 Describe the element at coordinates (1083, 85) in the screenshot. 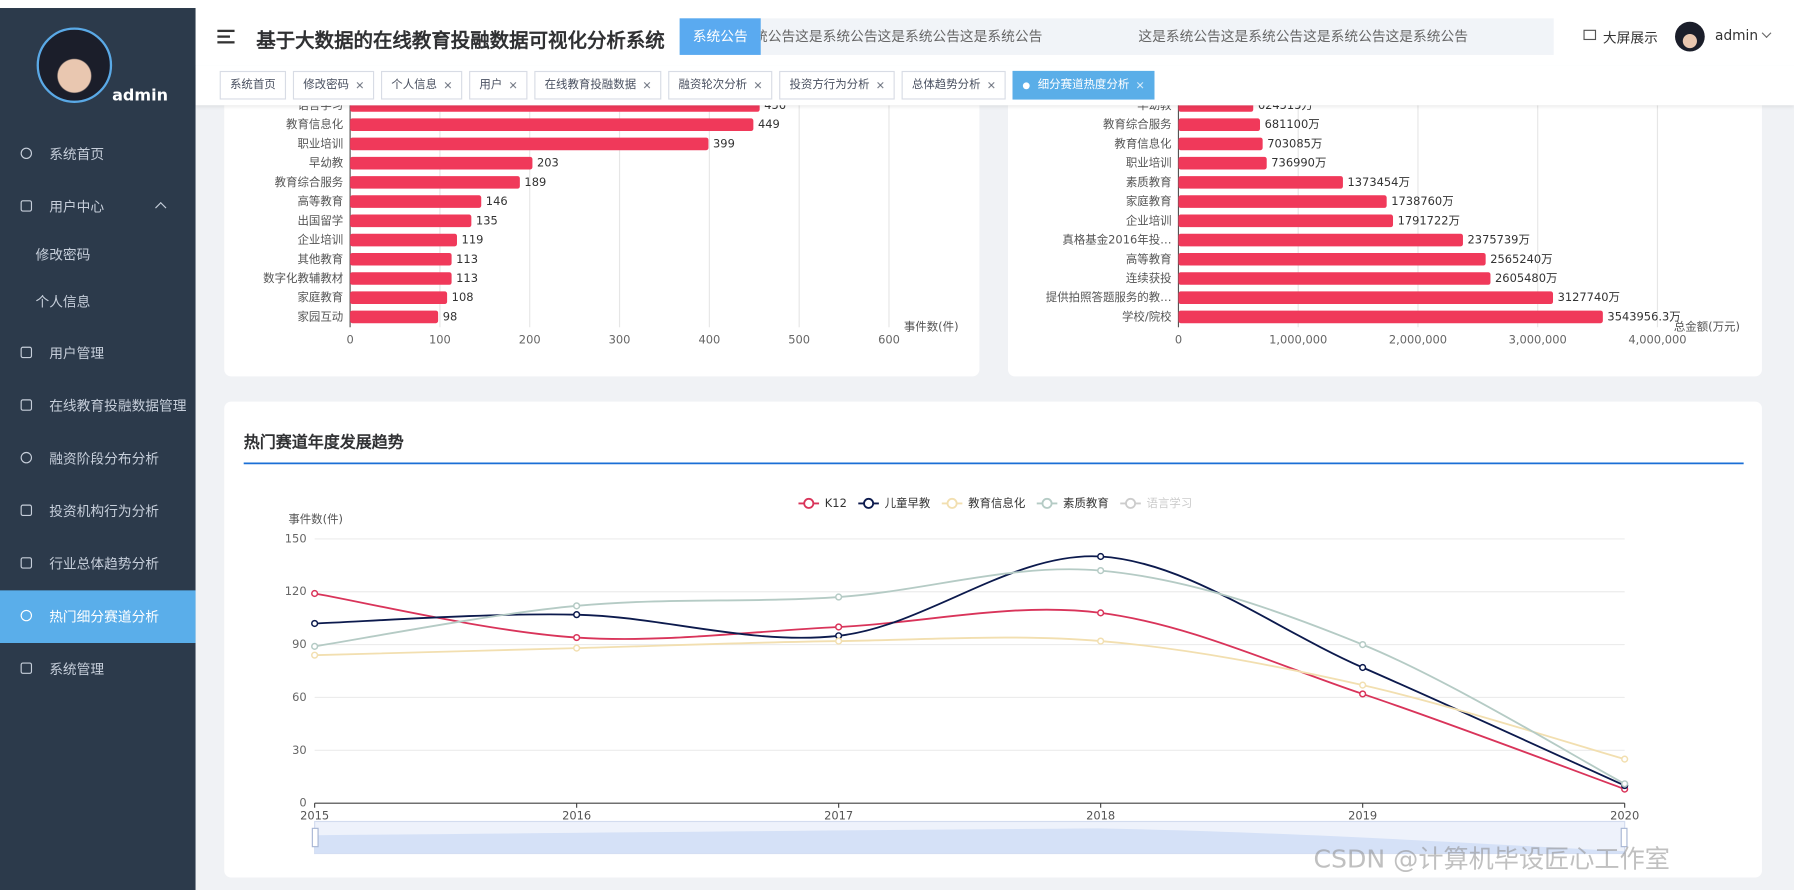

I see `tab: 细分赛道热度分析` at that location.